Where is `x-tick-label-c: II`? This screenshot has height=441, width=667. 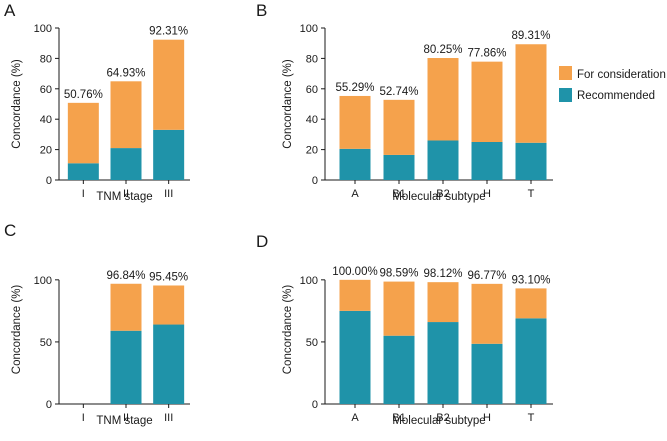
x-tick-label-c: II is located at coordinates (126, 418).